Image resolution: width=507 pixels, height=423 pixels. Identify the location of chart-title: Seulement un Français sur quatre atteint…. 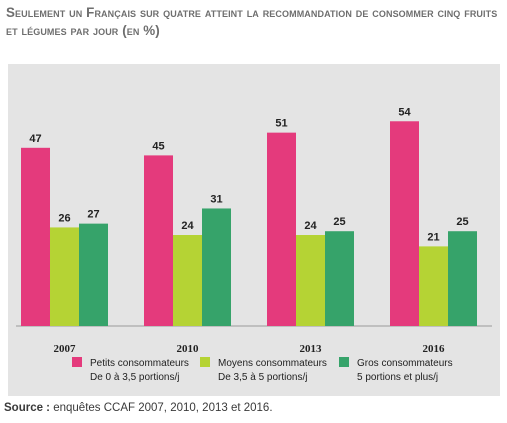
(252, 21).